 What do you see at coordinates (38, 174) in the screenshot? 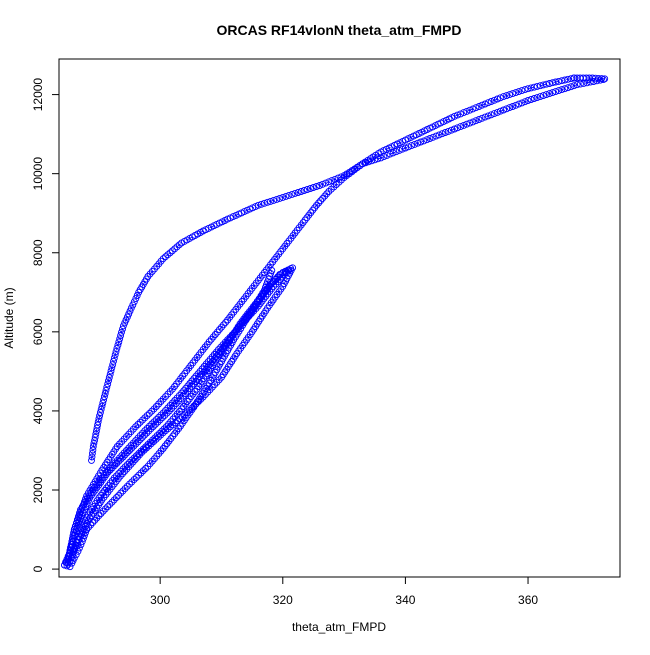
I see `y-tick-label: 10000` at bounding box center [38, 174].